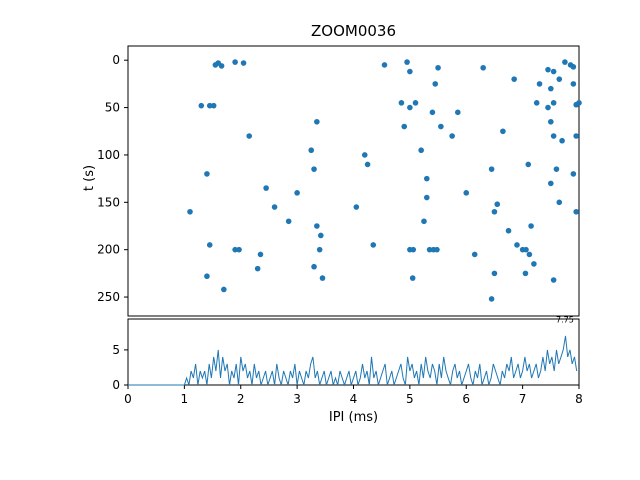 The image size is (640, 480). What do you see at coordinates (410, 399) in the screenshot?
I see `x-tick-label: 5` at bounding box center [410, 399].